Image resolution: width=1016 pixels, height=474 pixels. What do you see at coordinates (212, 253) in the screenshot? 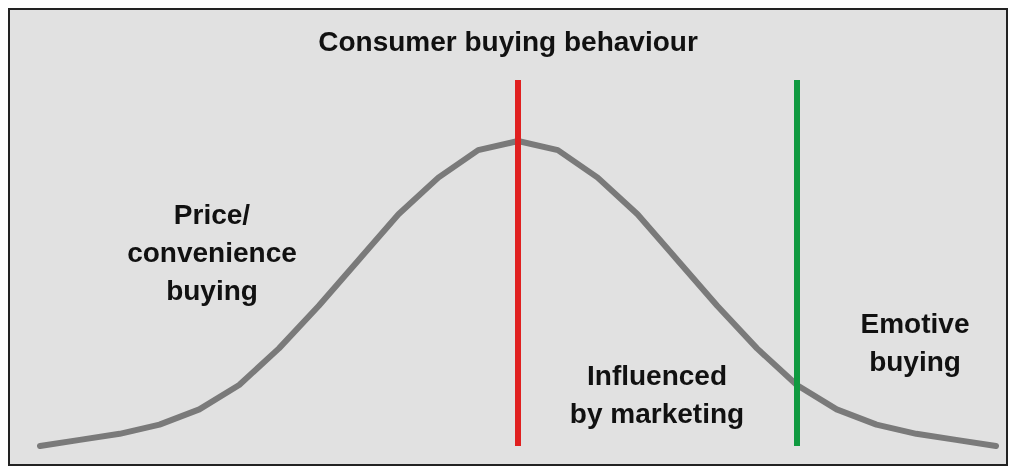
I see `annotation: Price/ convenience buying` at bounding box center [212, 253].